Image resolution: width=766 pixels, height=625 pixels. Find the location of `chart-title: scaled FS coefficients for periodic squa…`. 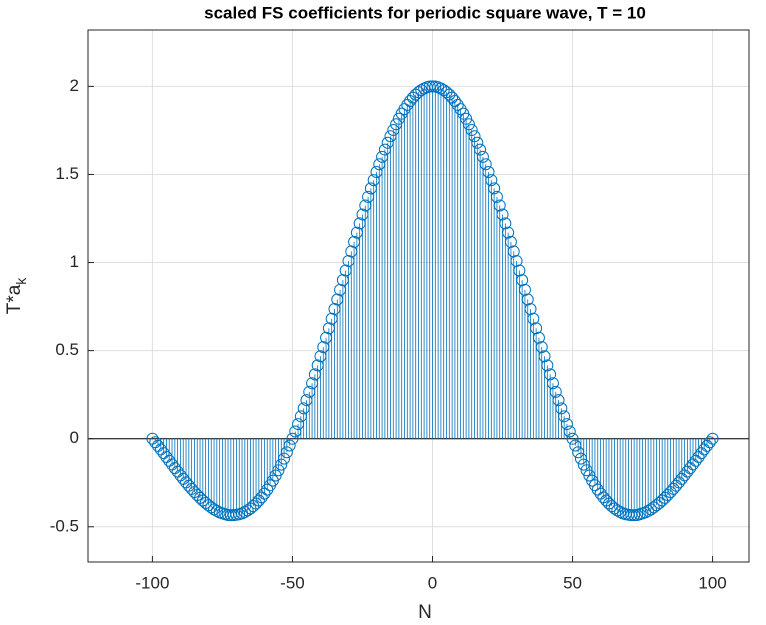

chart-title: scaled FS coefficients for periodic squa… is located at coordinates (425, 12).